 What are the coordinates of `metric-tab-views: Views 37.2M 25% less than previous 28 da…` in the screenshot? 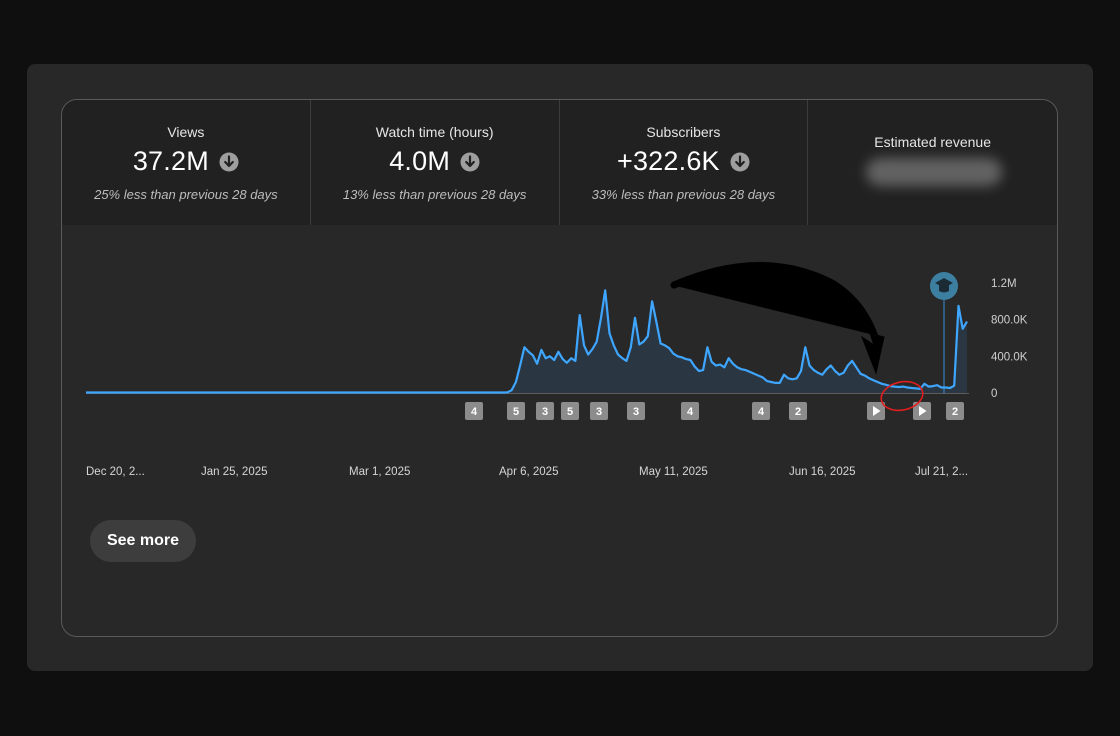 It's located at (186, 162).